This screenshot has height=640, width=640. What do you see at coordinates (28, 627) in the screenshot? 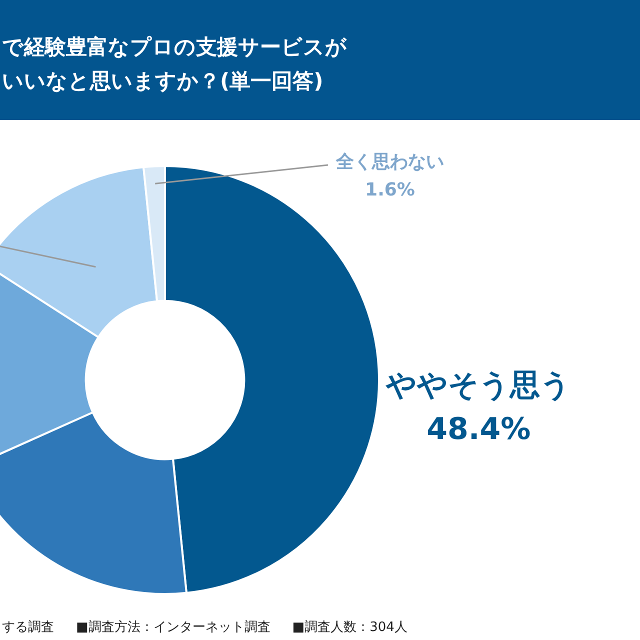
I see `text: する調査` at bounding box center [28, 627].